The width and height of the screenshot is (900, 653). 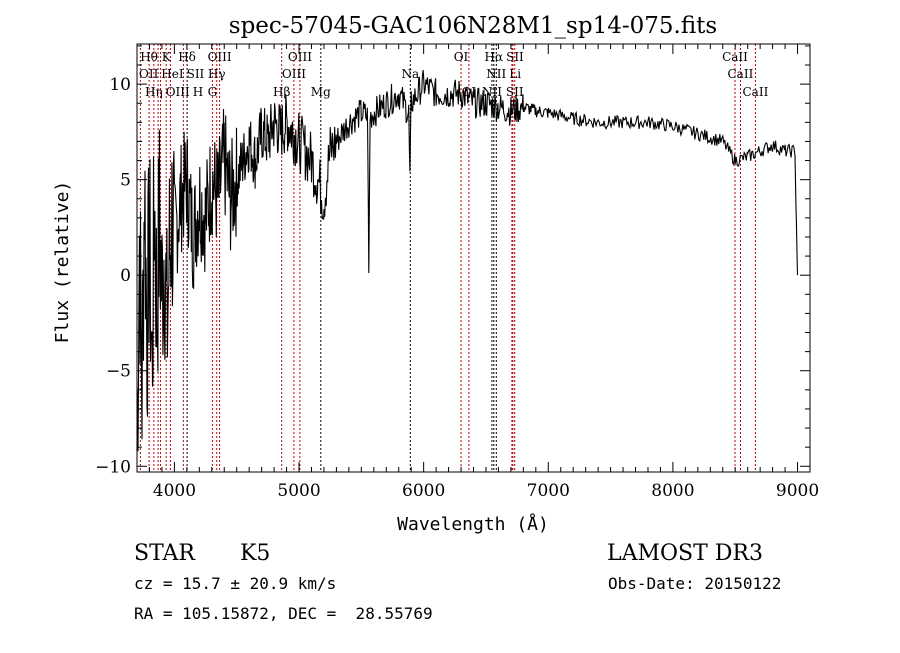 I want to click on x-tick-label: 6000, so click(x=423, y=491).